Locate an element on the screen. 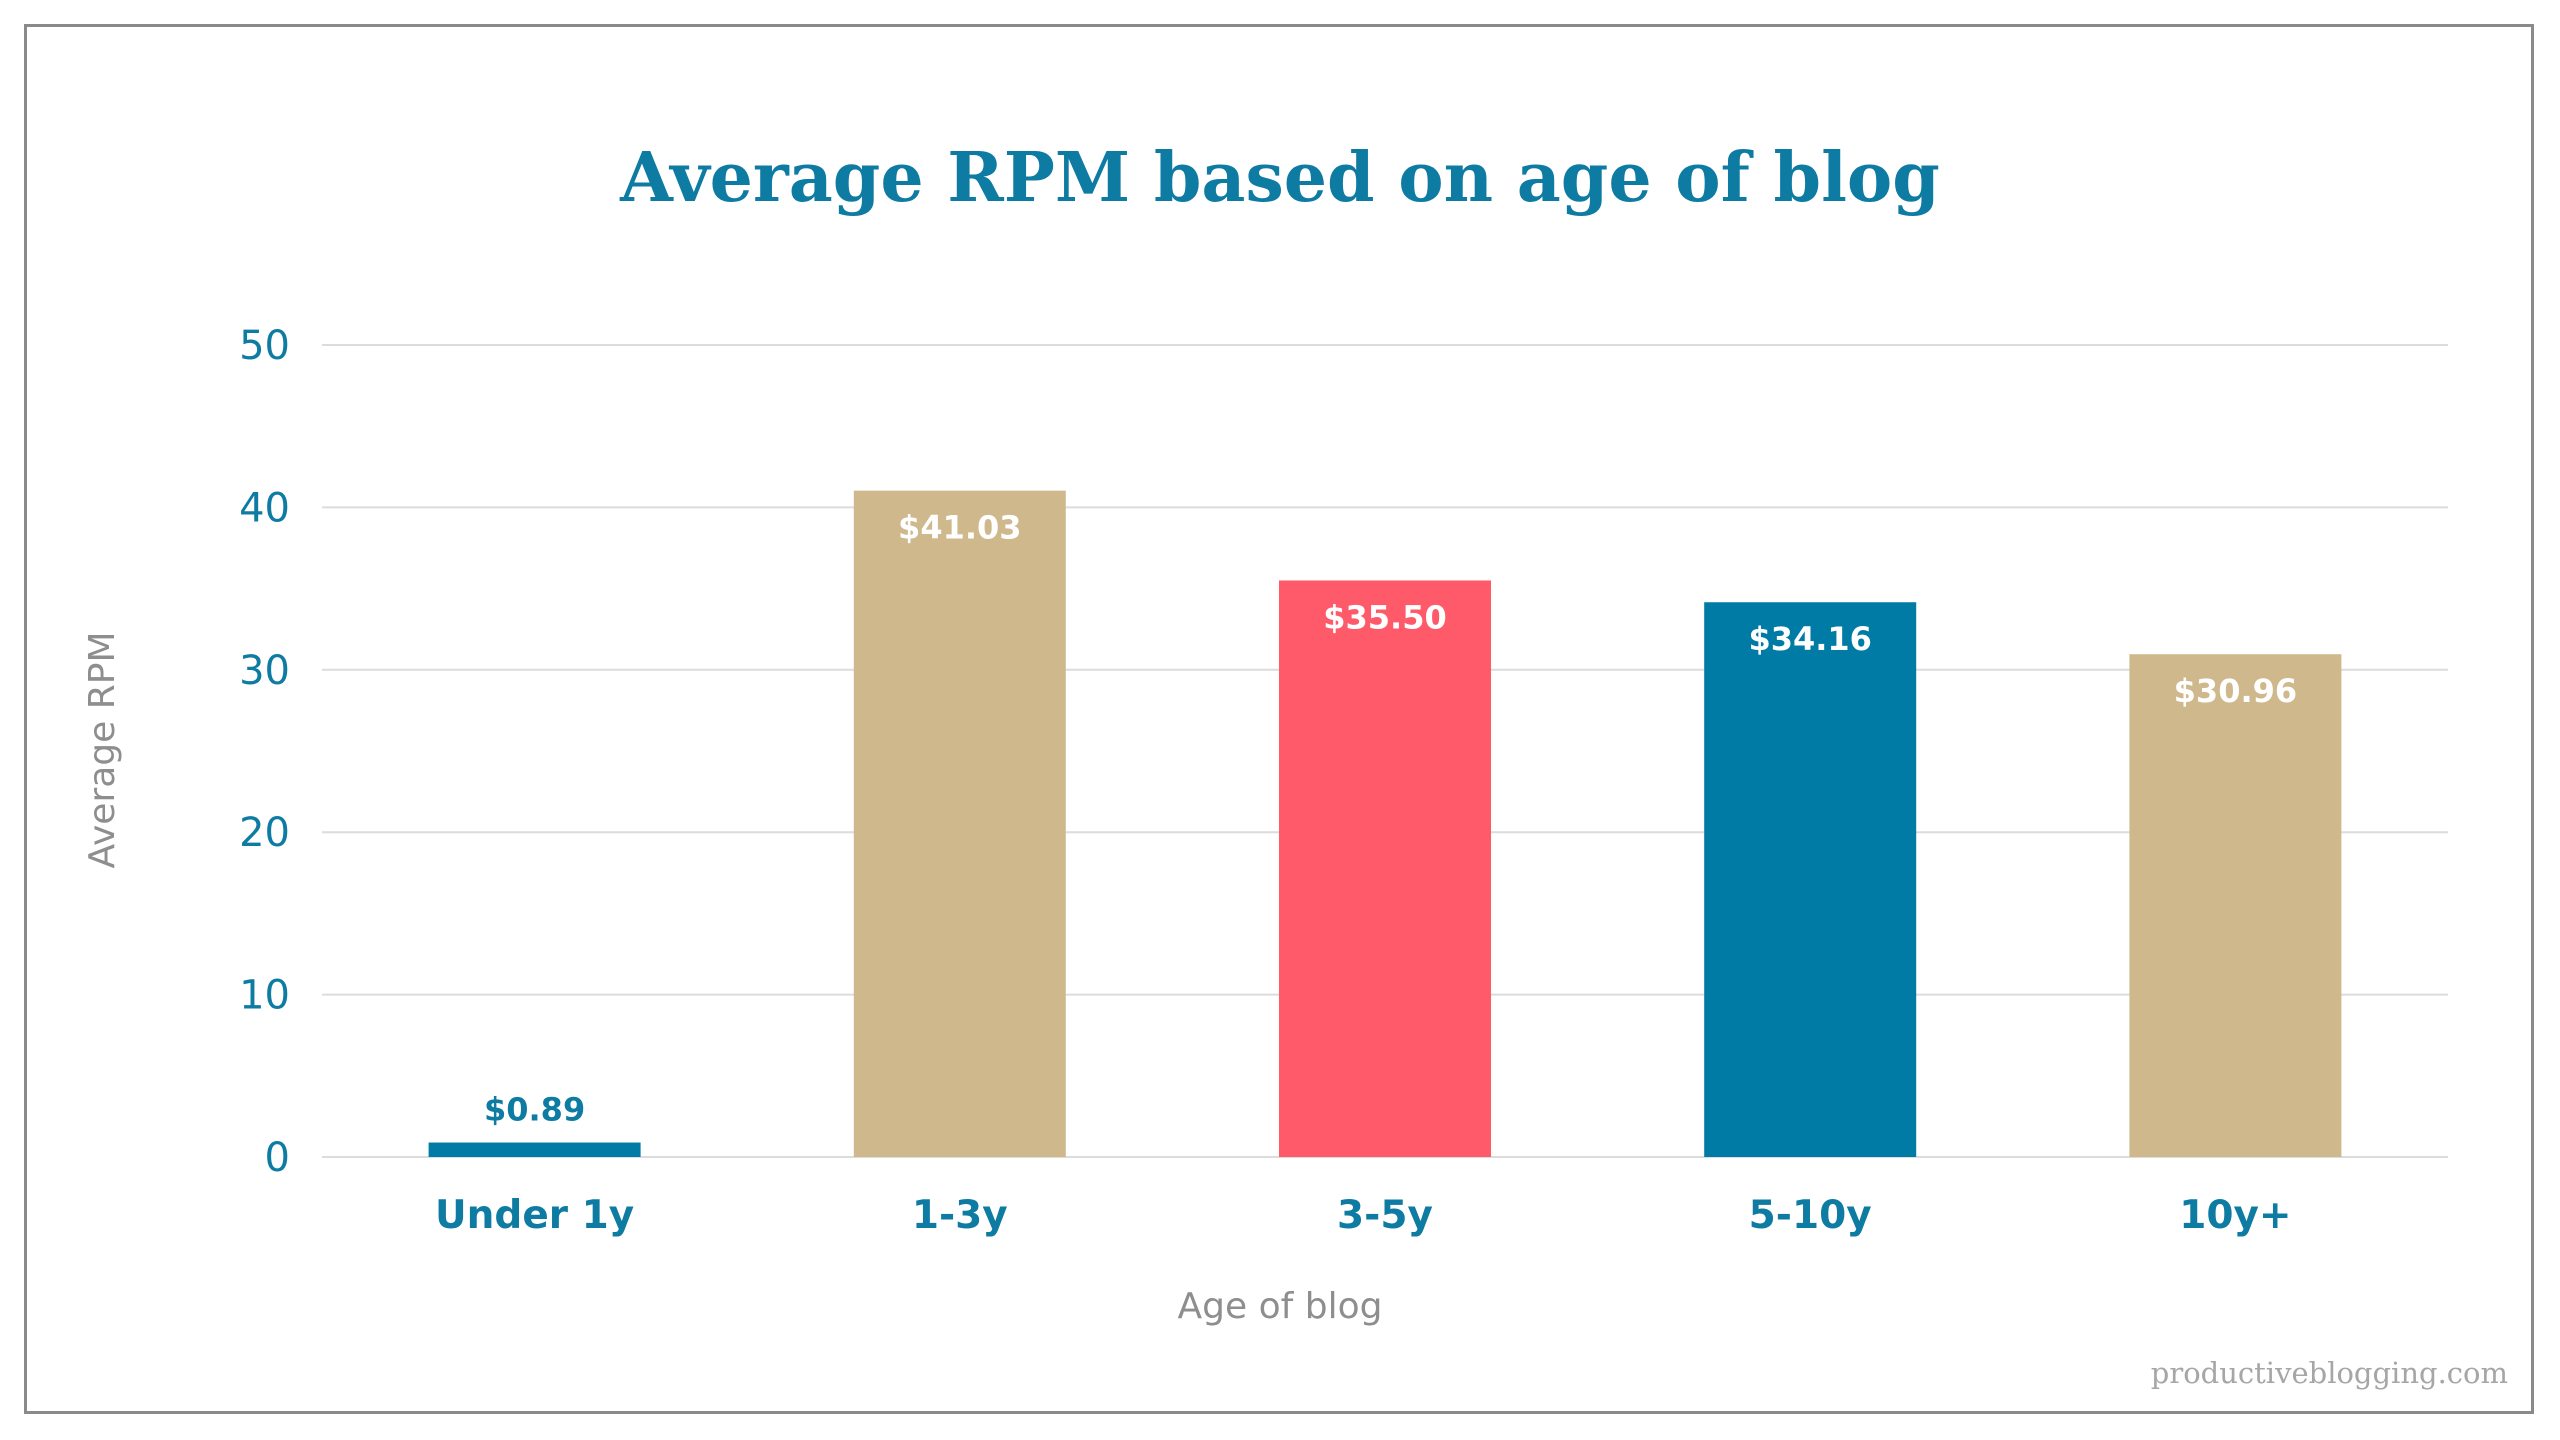  x-axis-categories: Under 1y 1-3y 3-5y 5-10y 10y+ is located at coordinates (1363, 1215).